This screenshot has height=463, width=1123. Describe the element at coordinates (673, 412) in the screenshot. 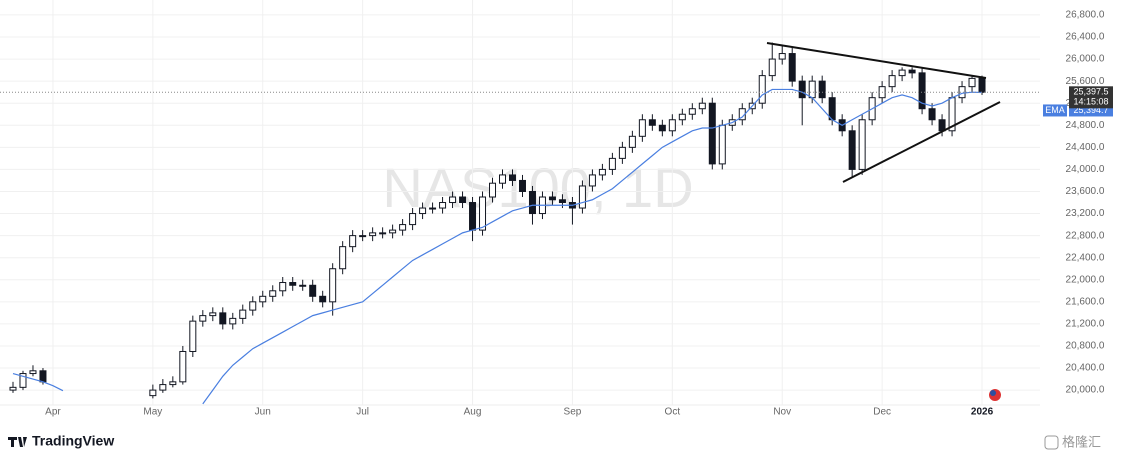

I see `x-tick-label: Oct` at that location.